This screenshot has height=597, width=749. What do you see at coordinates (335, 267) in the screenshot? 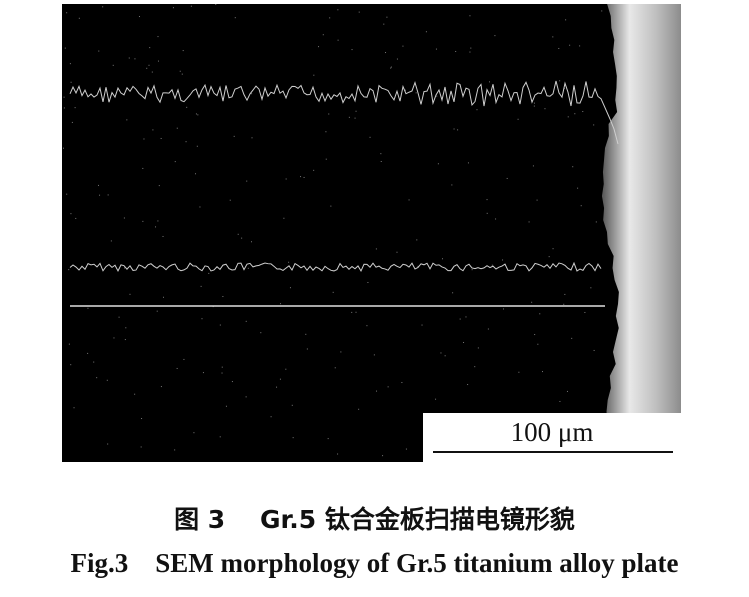
I see `lower-line-scan-trace` at bounding box center [335, 267].